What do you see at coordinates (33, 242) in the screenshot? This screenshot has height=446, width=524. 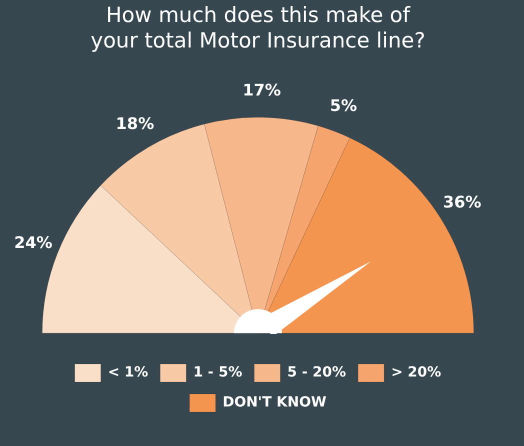 I see `data-label: 24%` at bounding box center [33, 242].